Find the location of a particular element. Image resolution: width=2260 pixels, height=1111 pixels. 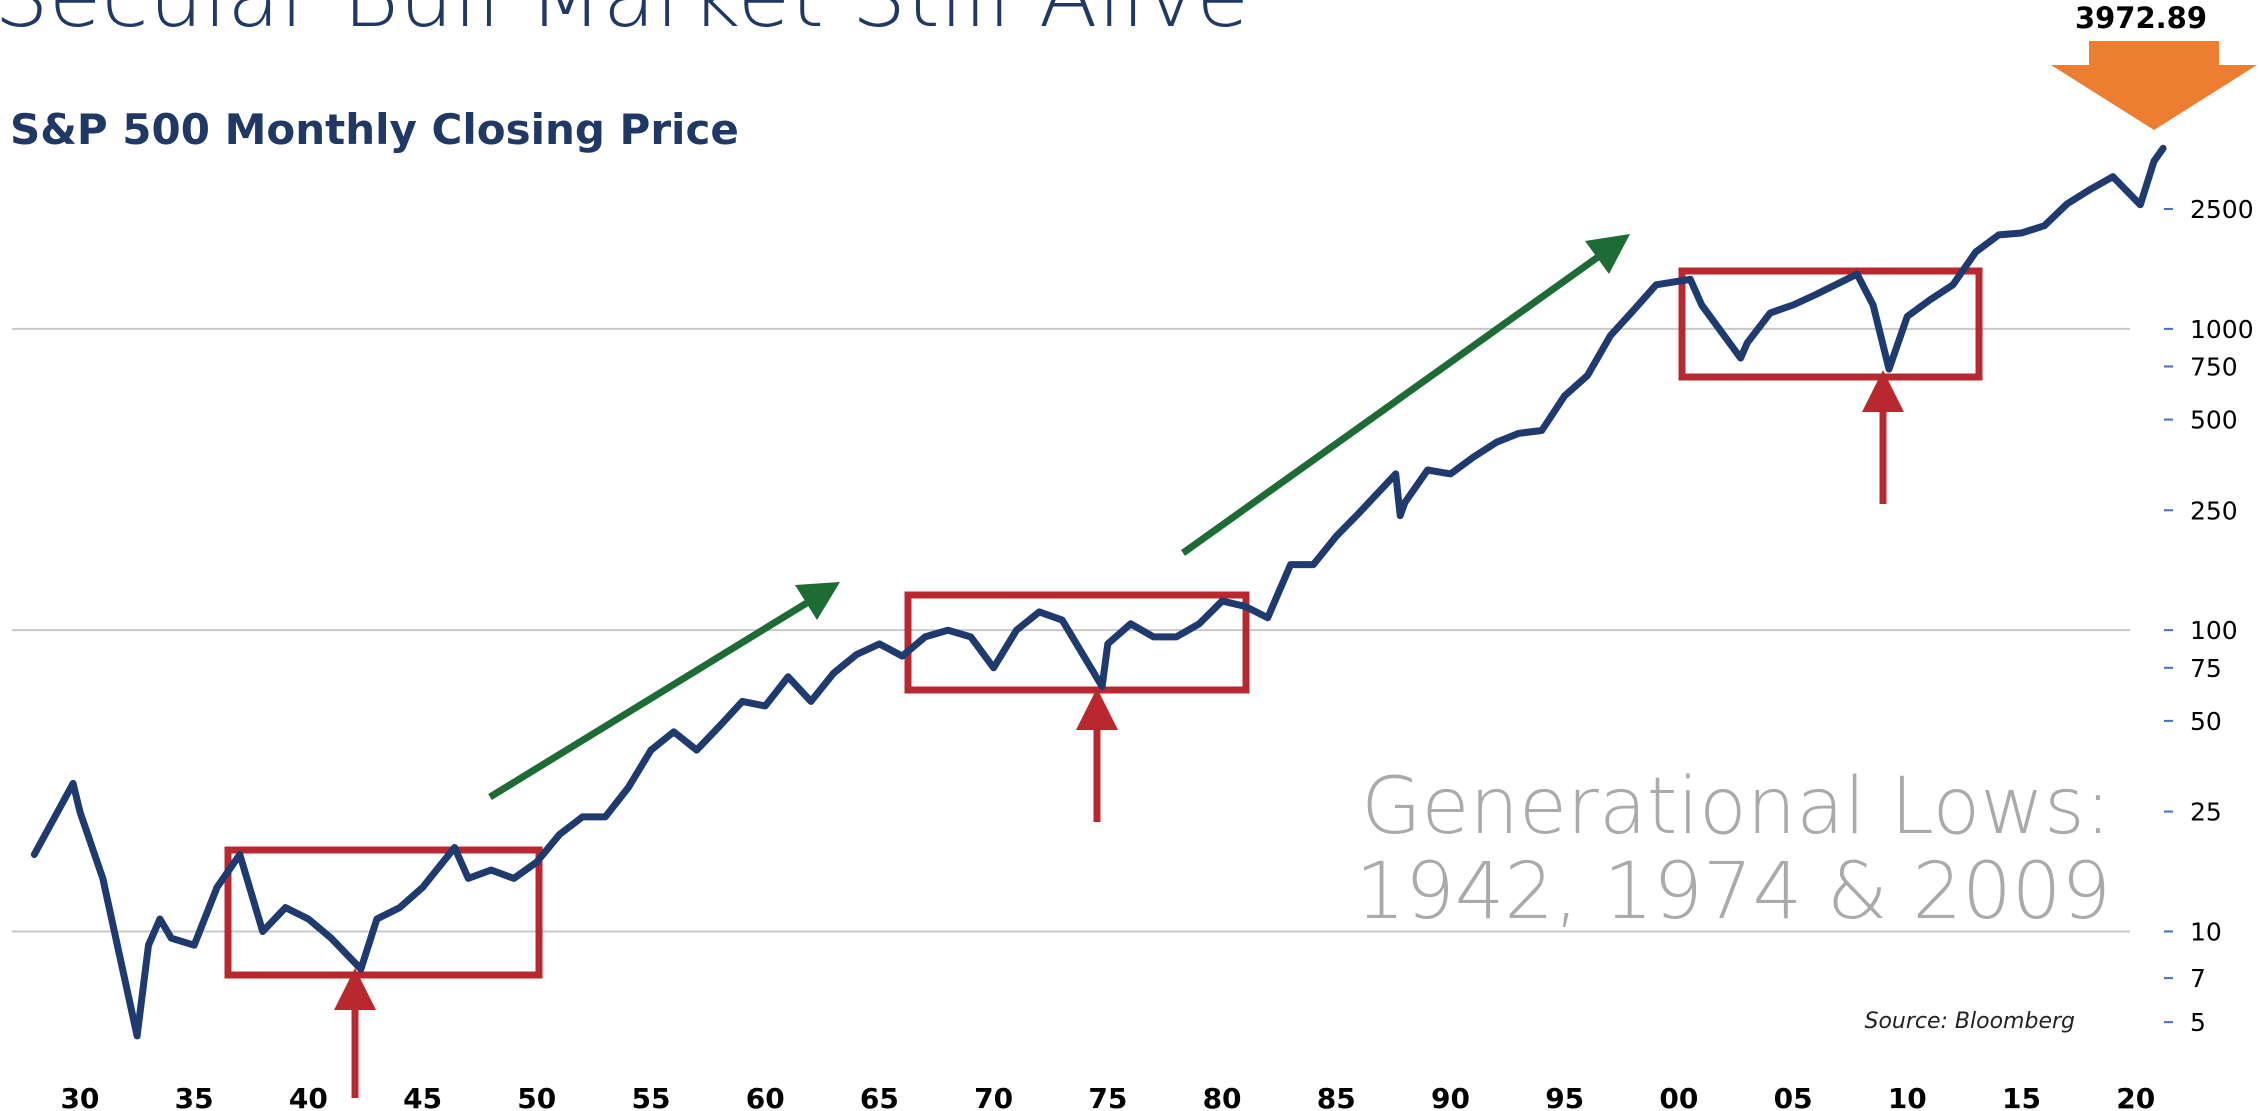

y-tick-label: 5 is located at coordinates (2198, 1022).